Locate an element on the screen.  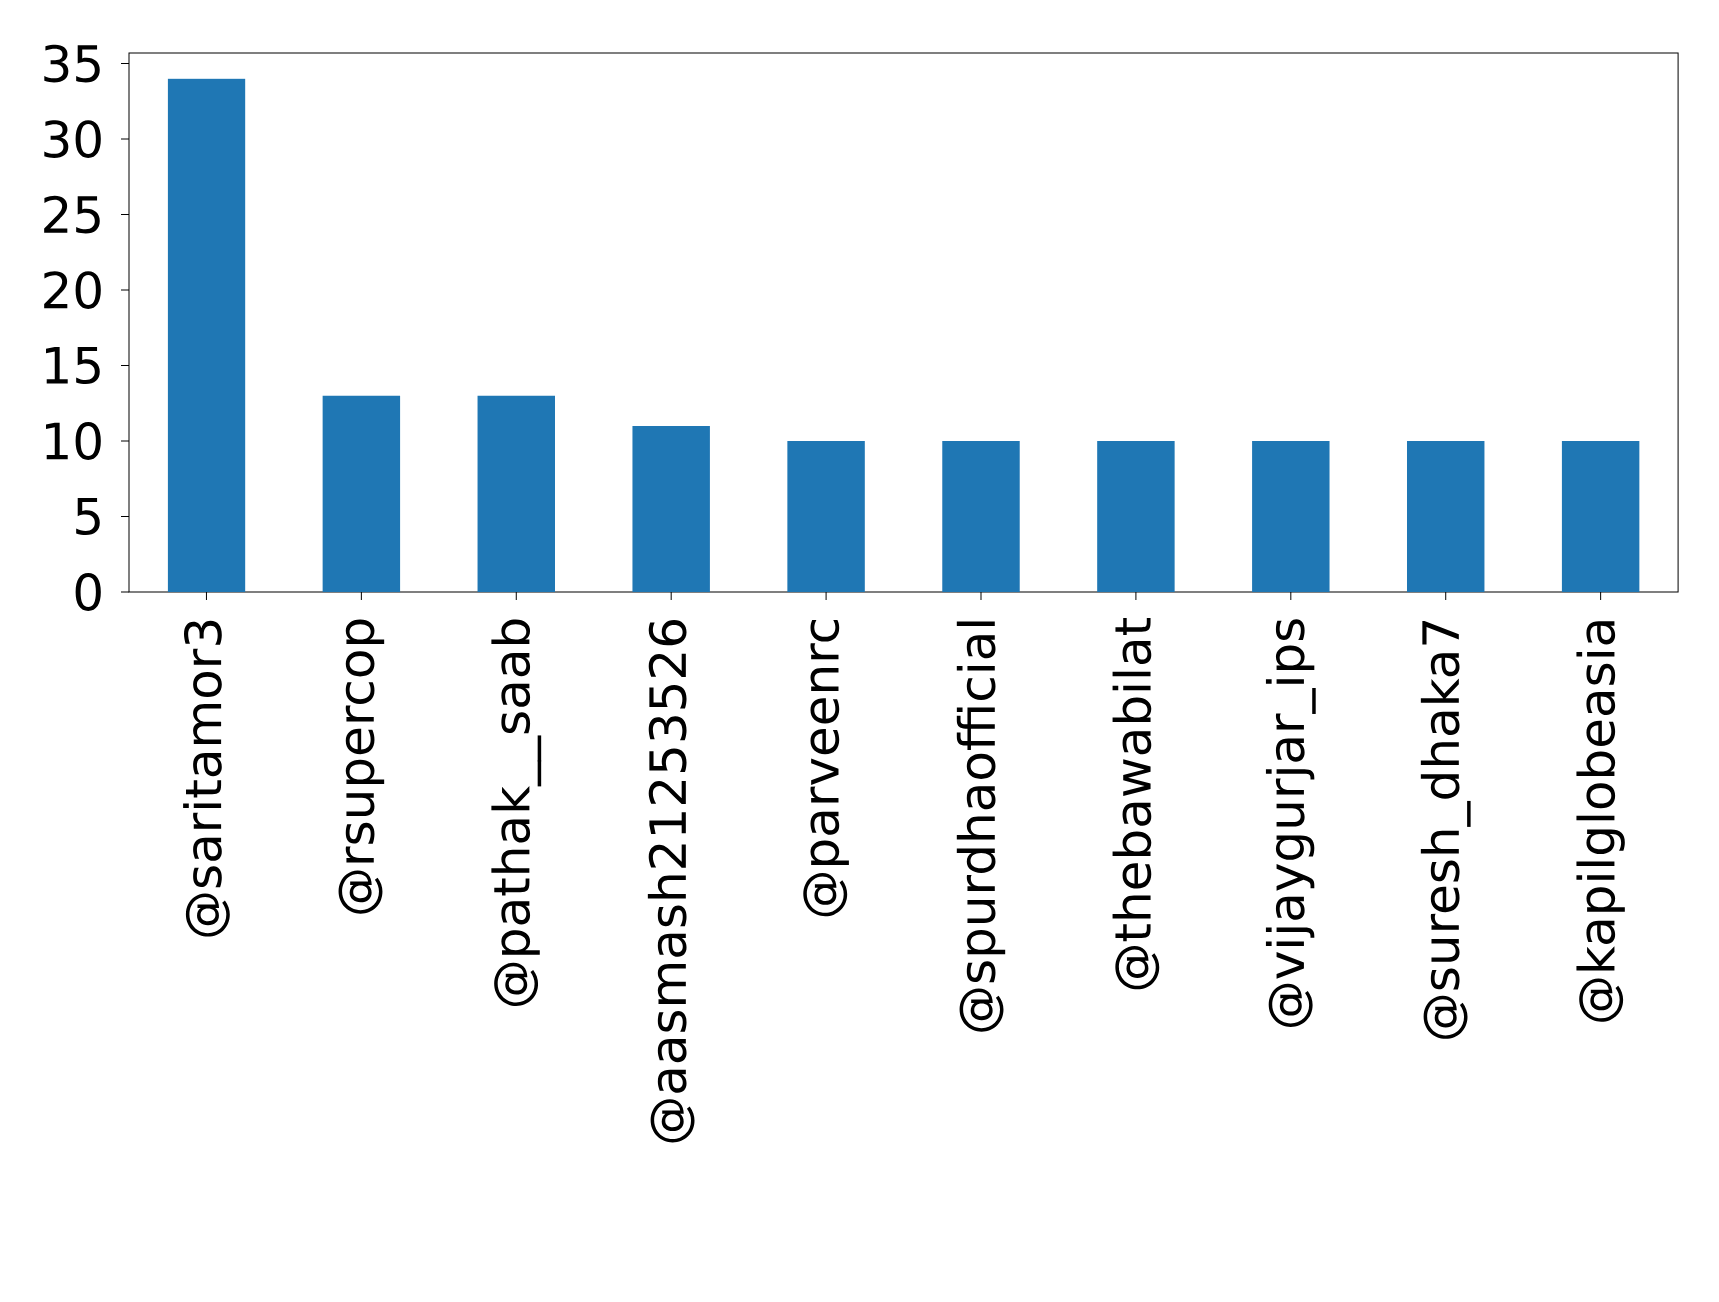
x-tick-label: @aasmash21253526 is located at coordinates (671, 881).